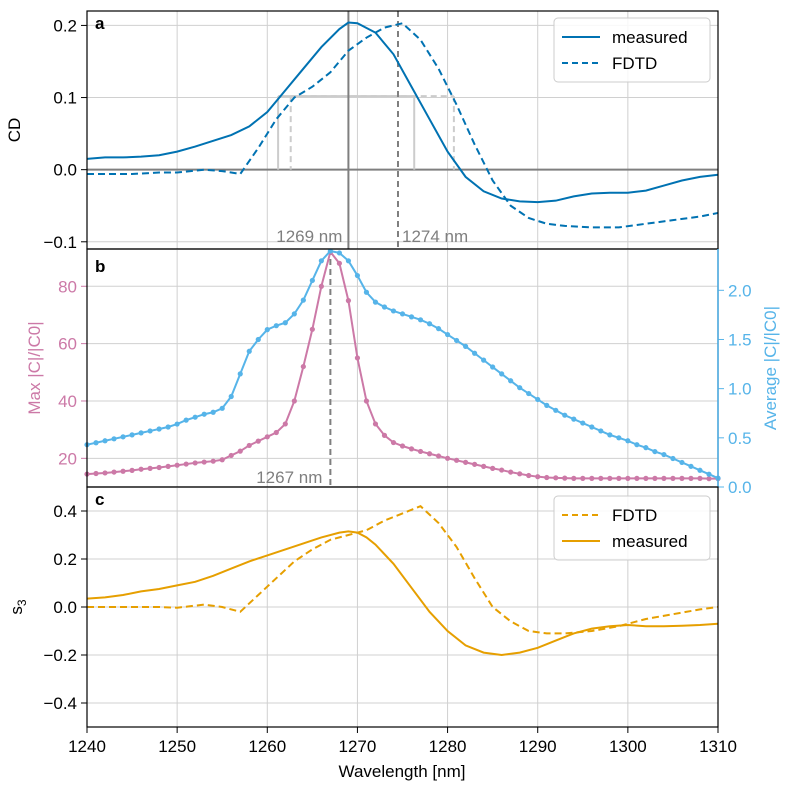  What do you see at coordinates (65, 511) in the screenshot?
I see `y-tick-label-left-0.4: 0.4` at bounding box center [65, 511].